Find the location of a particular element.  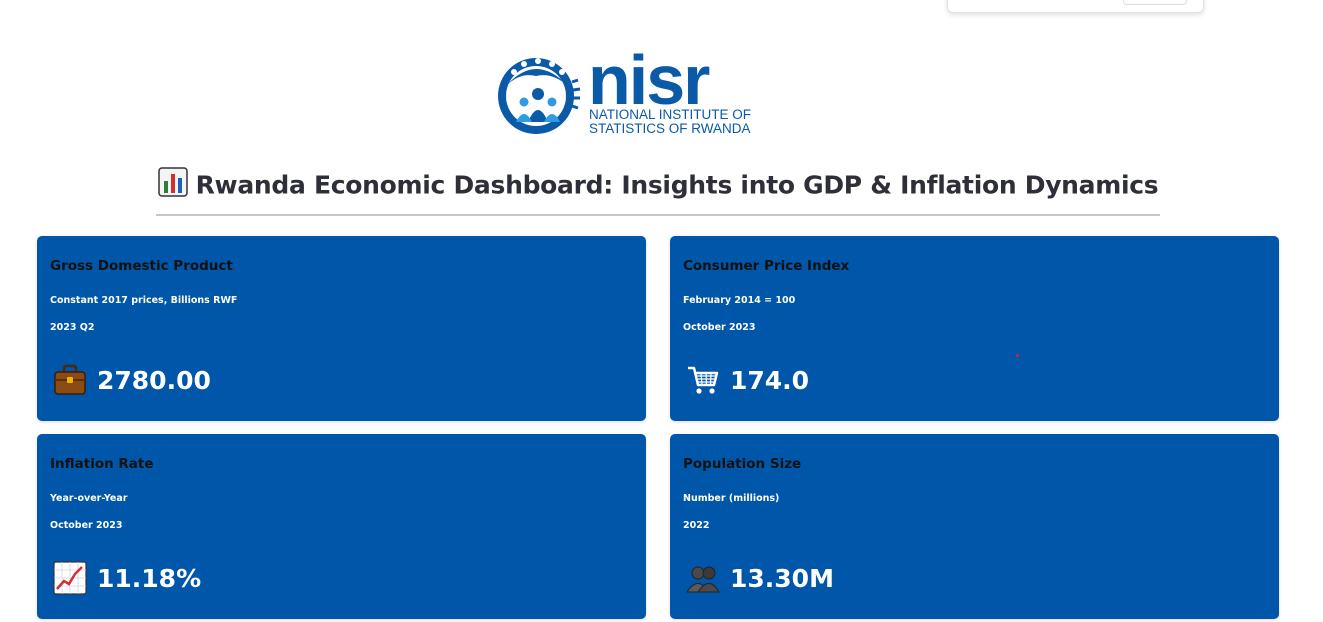

card-title: Gross Domestic Product is located at coordinates (141, 266).